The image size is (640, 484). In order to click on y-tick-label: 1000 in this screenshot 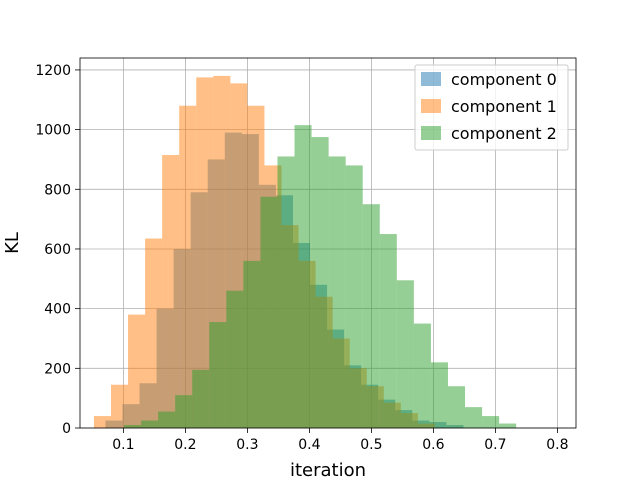, I will do `click(53, 131)`.